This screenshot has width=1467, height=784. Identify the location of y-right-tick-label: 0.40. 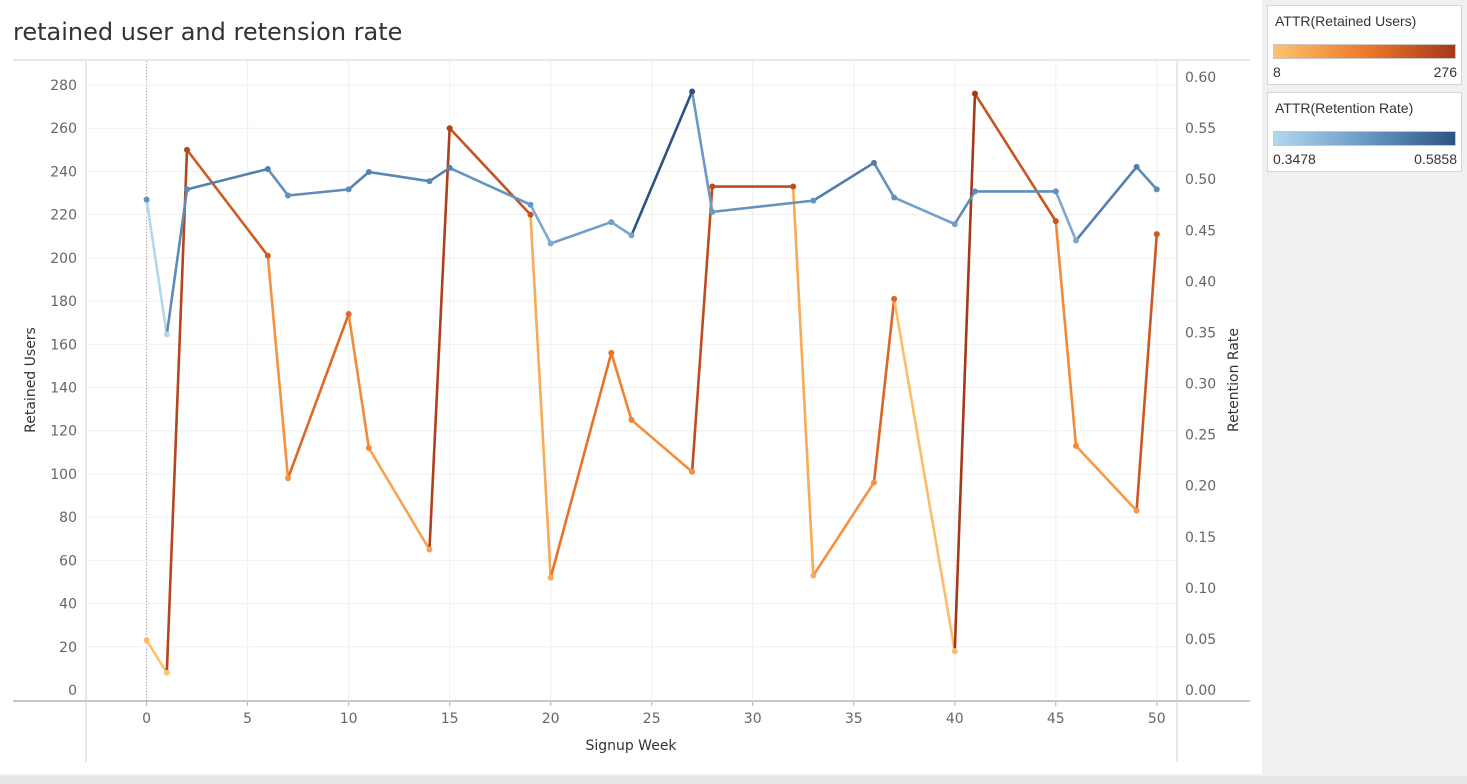
(1200, 282).